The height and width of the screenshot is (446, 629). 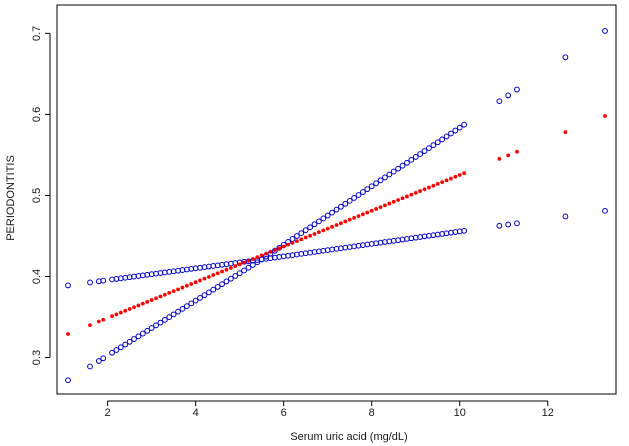 I want to click on y-axis-title: PERIODONTITIS, so click(x=11, y=198).